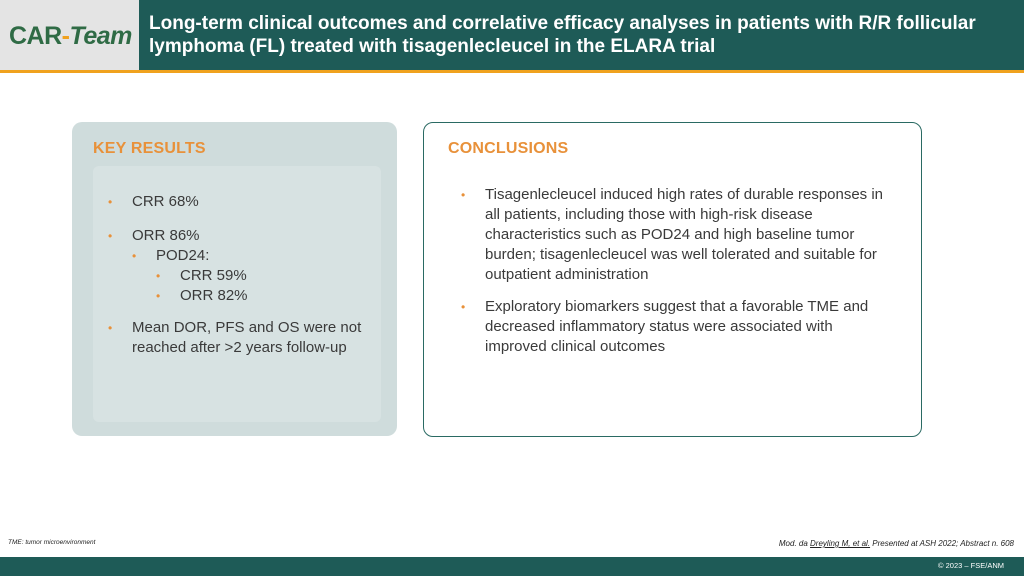 This screenshot has width=1024, height=576. What do you see at coordinates (243, 296) in the screenshot?
I see `list-item: ORR 82%` at bounding box center [243, 296].